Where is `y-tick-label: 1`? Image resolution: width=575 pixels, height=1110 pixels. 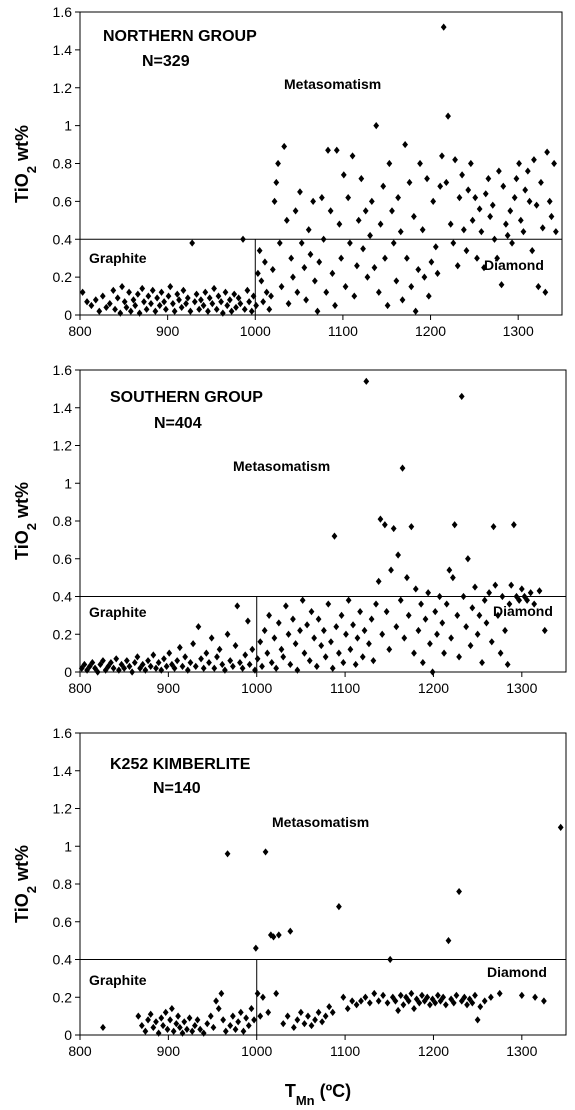 y-tick-label: 1 is located at coordinates (68, 483).